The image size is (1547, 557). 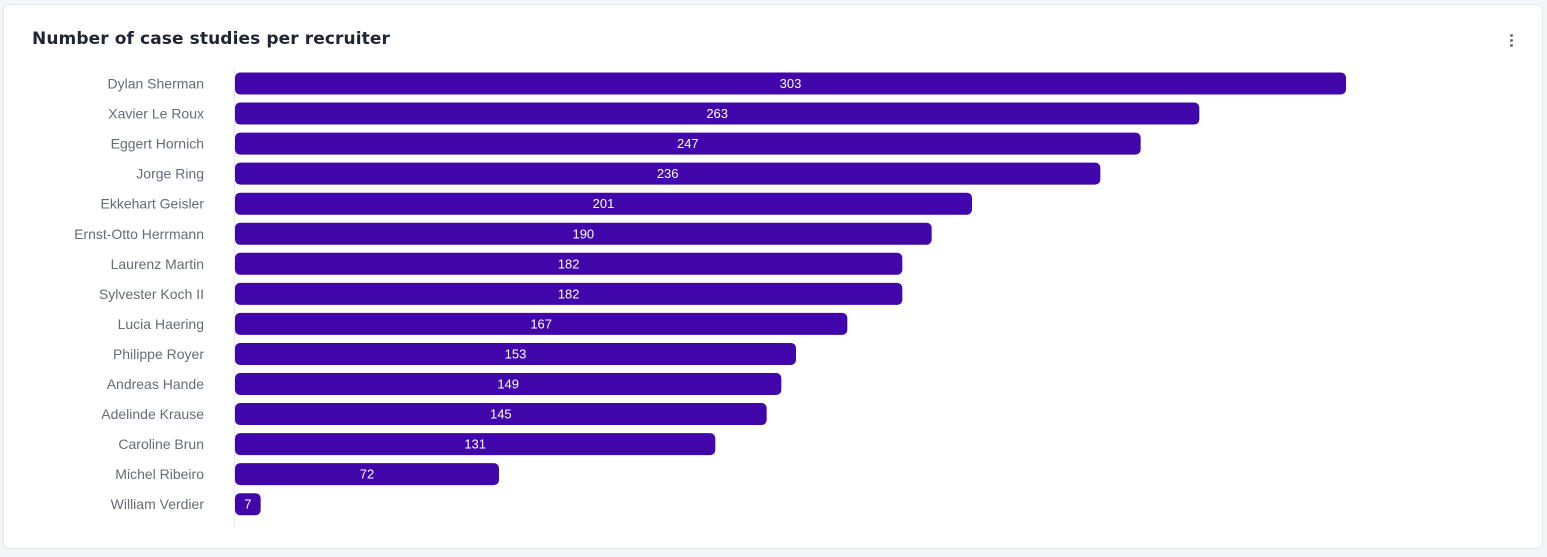 I want to click on bar-row: Xavier Le Roux 263, so click(x=654, y=113).